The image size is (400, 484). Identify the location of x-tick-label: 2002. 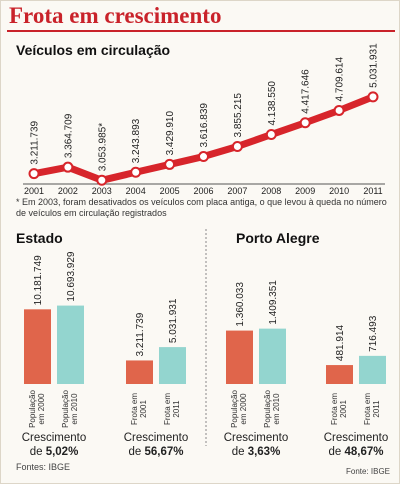
(68, 191).